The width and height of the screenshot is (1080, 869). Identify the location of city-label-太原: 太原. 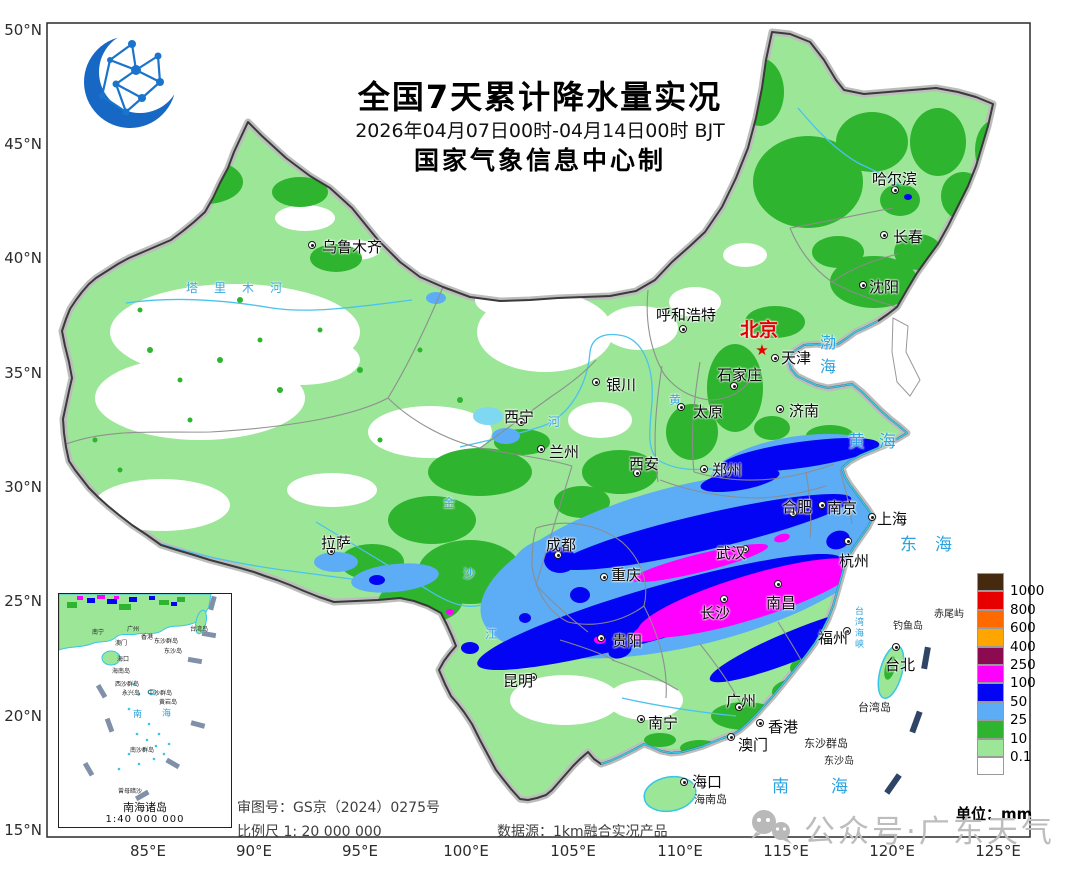
(708, 412).